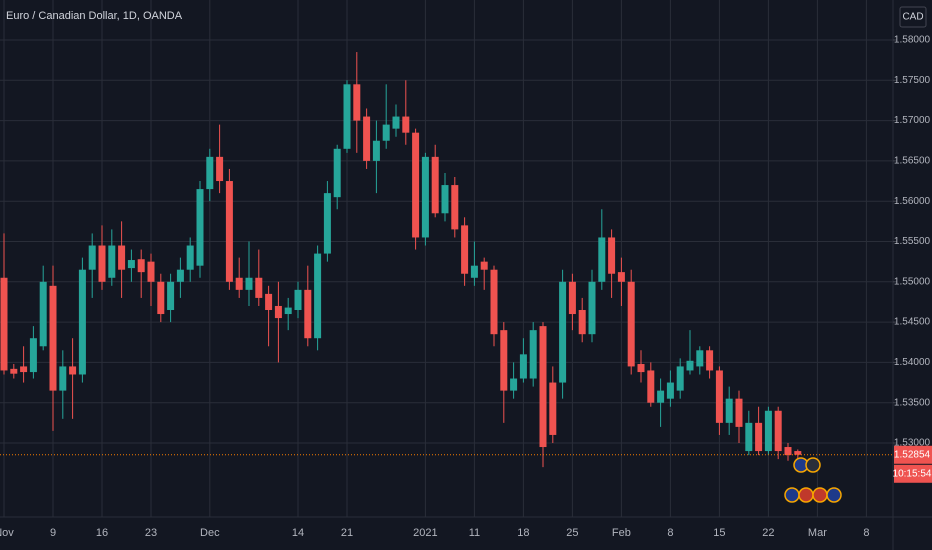  Describe the element at coordinates (94, 16) in the screenshot. I see `chart-title: Euro / Canadian Dollar, 1D, OANDA` at that location.